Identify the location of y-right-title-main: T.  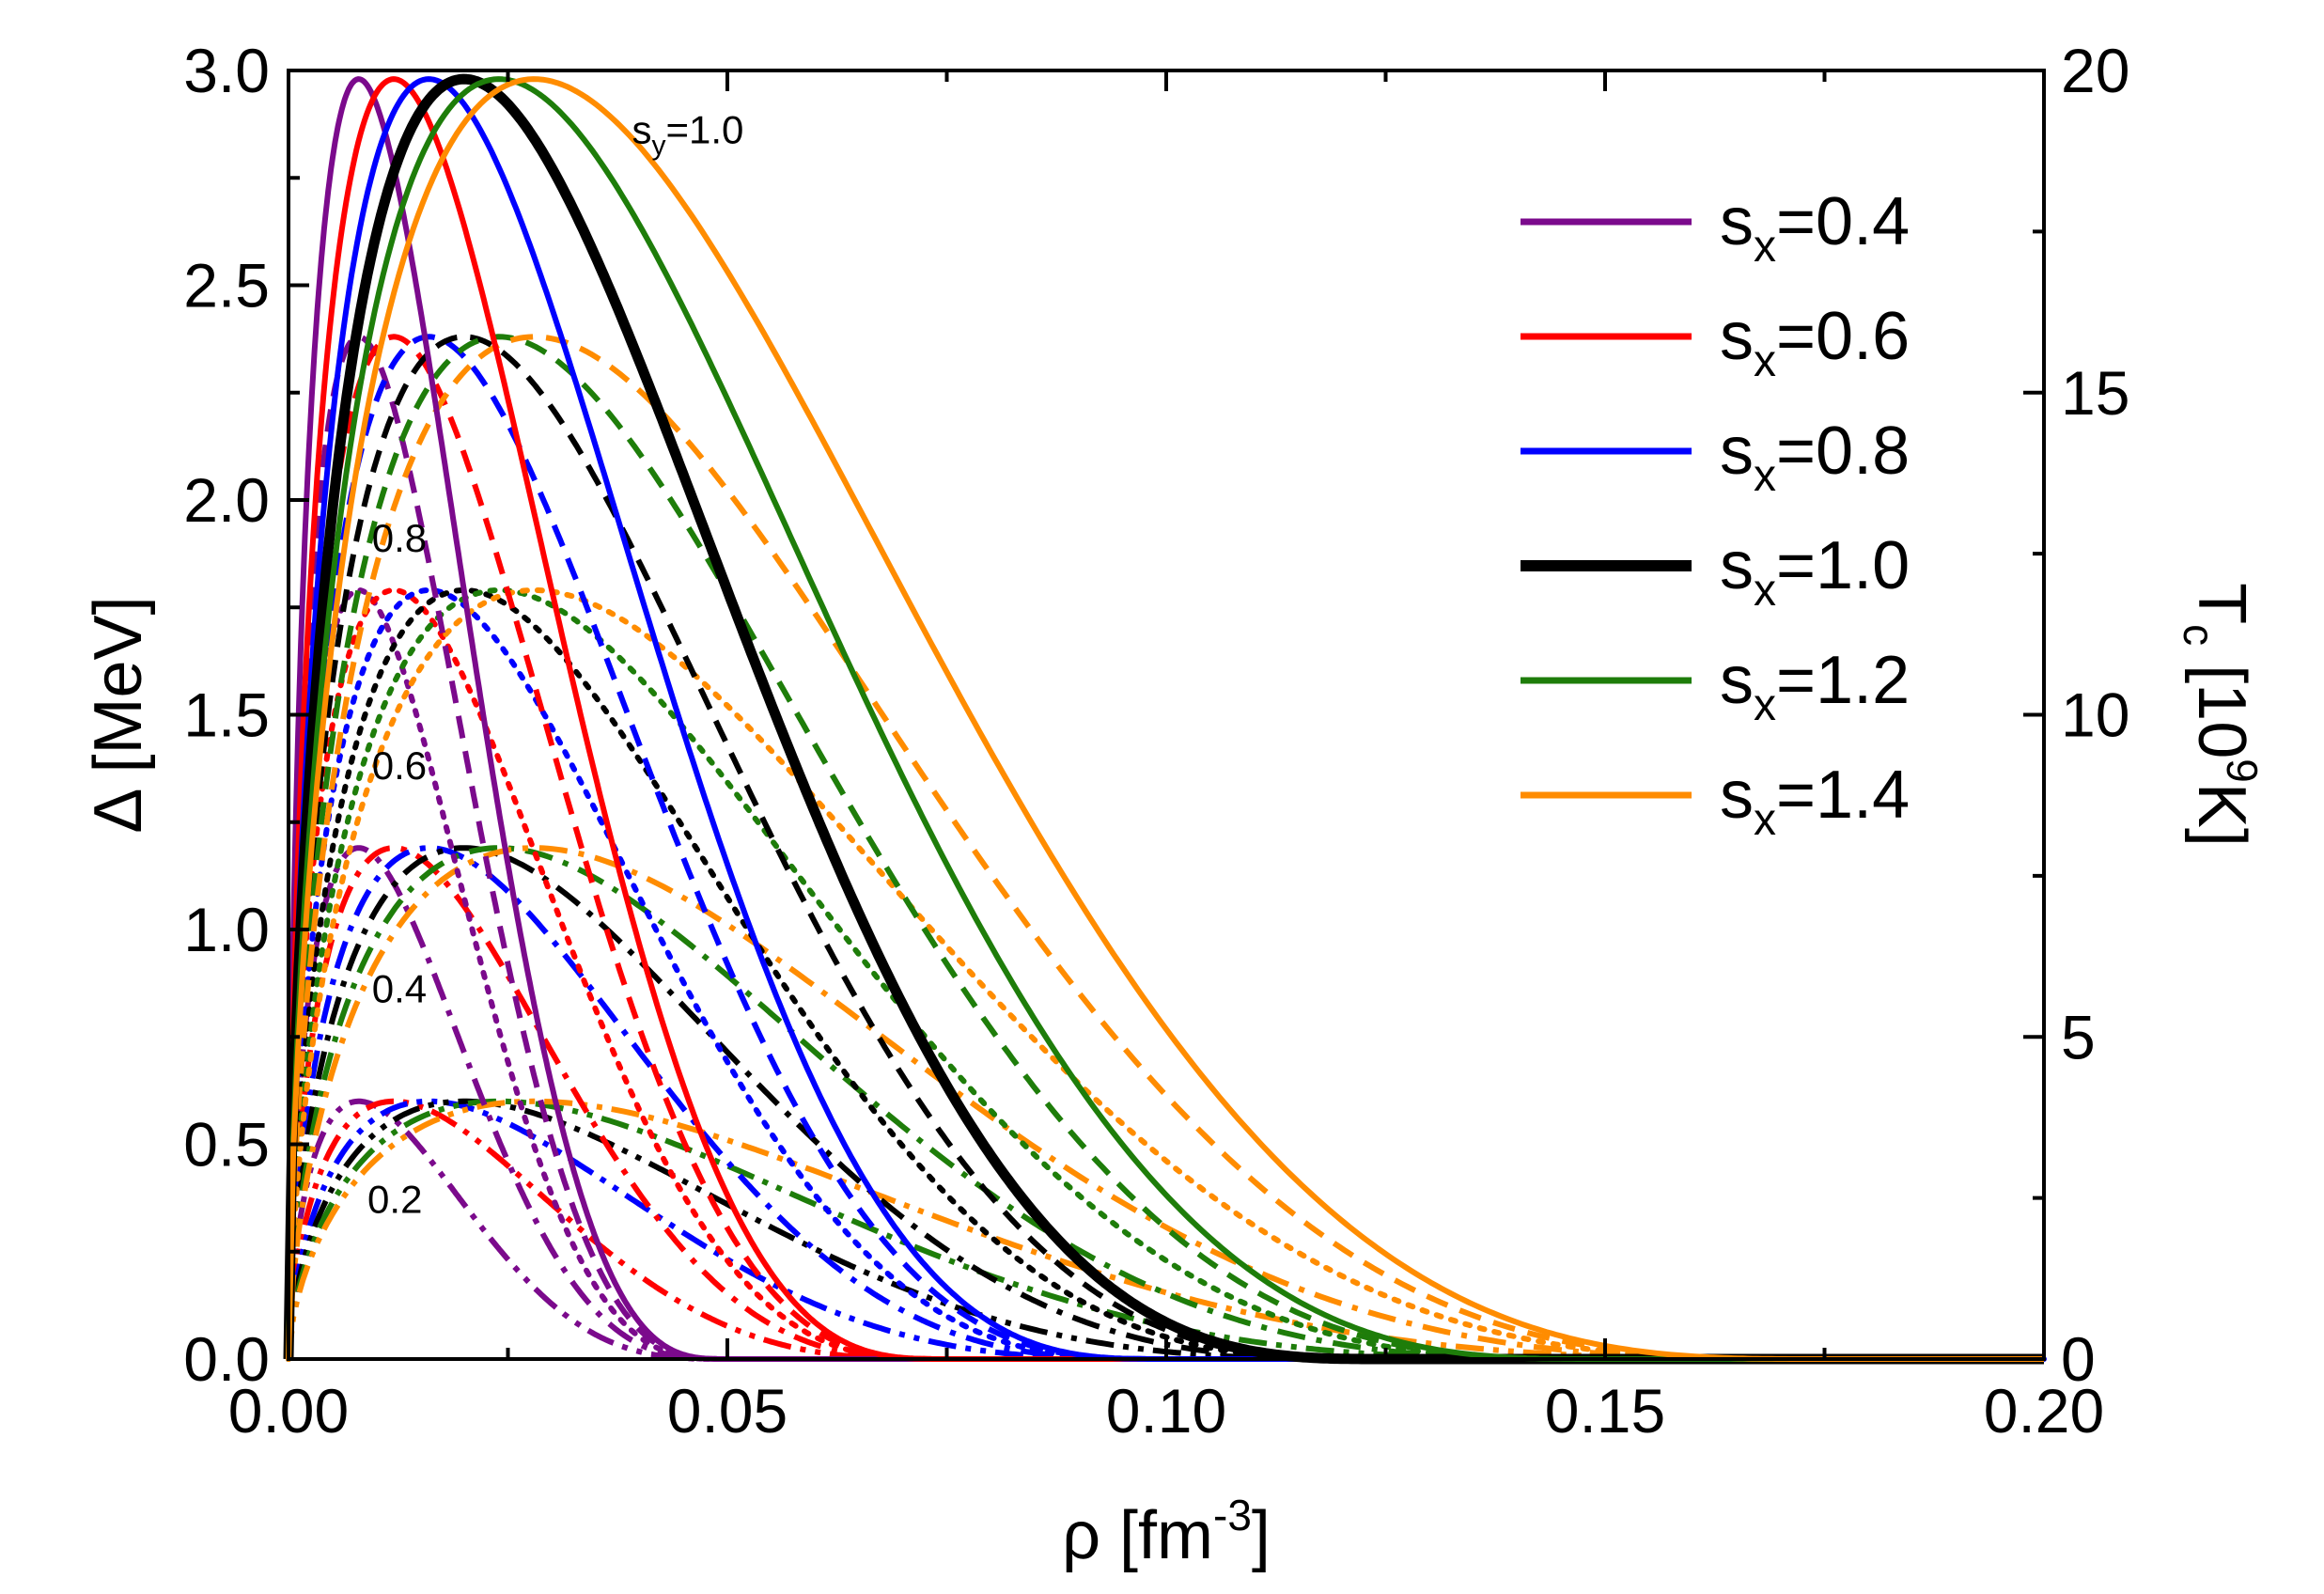
(2221, 603).